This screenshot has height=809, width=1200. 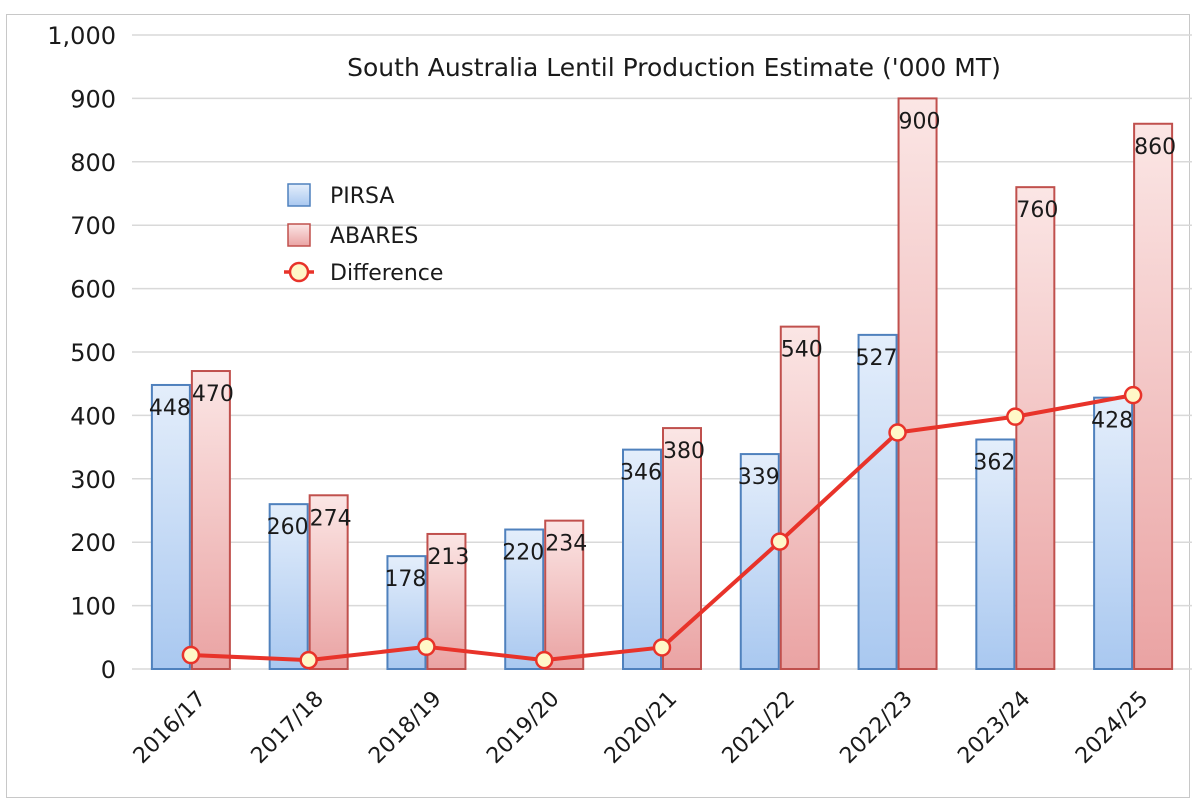 I want to click on x-tick-label: 2024/25, so click(x=1112, y=728).